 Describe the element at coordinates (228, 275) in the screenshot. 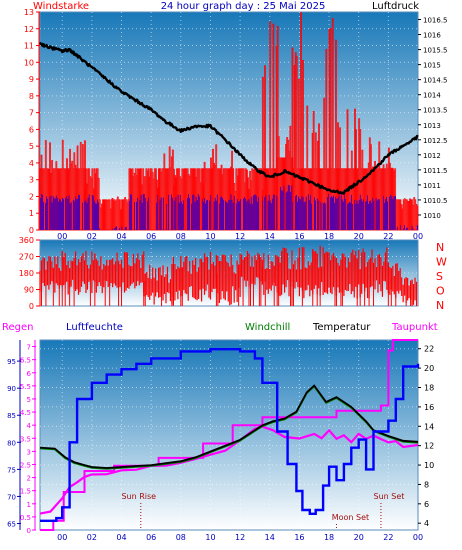

I see `wind-direction-bars` at that location.